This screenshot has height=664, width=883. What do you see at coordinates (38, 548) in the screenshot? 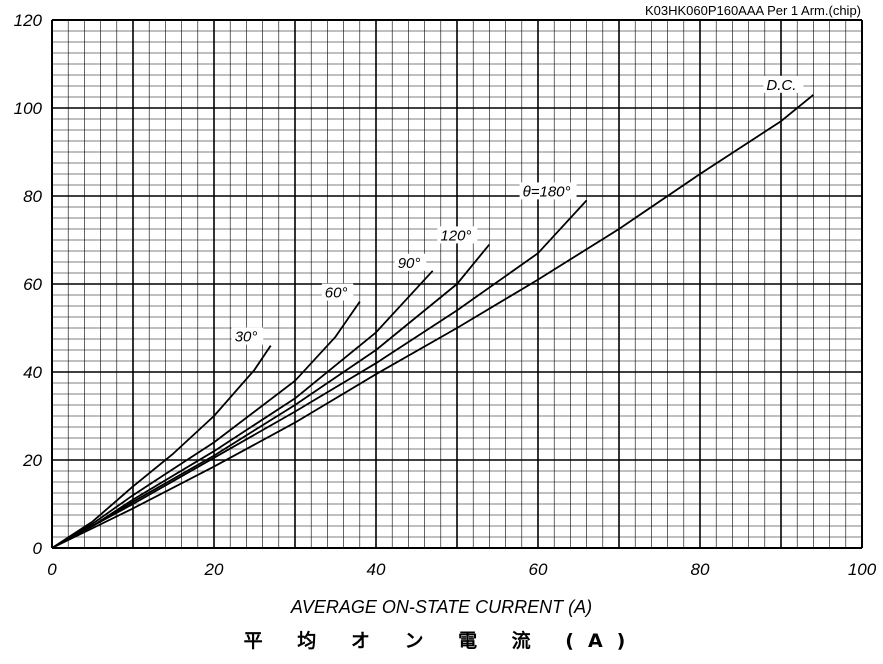
I see `y-tick-label: 0` at bounding box center [38, 548].